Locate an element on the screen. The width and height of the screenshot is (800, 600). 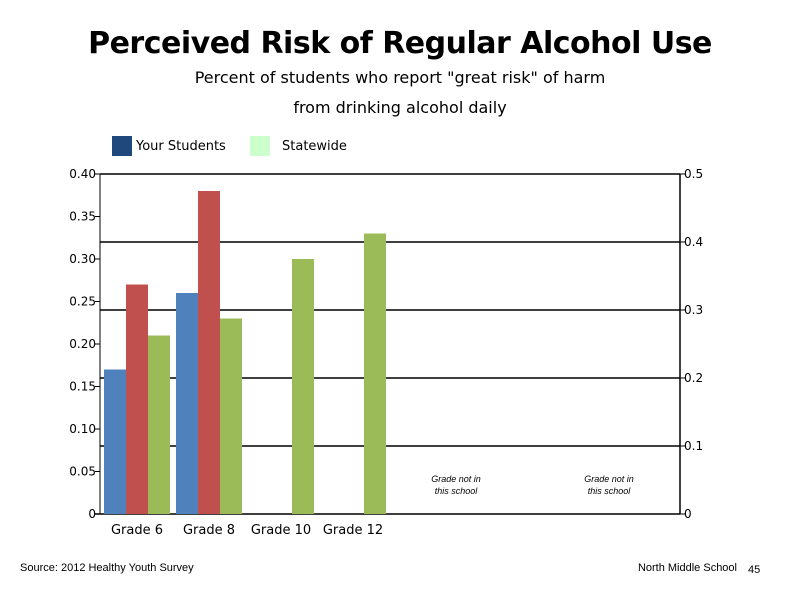
left-axis-tick-label: 0.30 is located at coordinates (82, 259).